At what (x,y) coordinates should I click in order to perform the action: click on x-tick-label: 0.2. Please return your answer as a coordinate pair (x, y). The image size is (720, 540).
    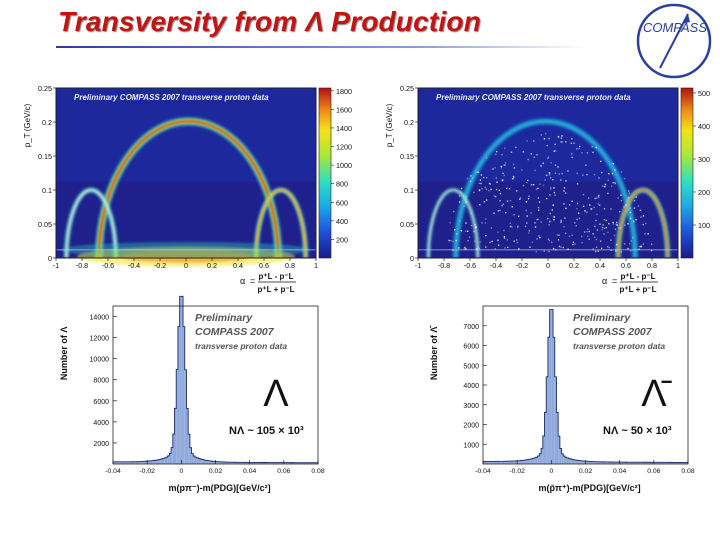
    Looking at the image, I should click on (574, 265).